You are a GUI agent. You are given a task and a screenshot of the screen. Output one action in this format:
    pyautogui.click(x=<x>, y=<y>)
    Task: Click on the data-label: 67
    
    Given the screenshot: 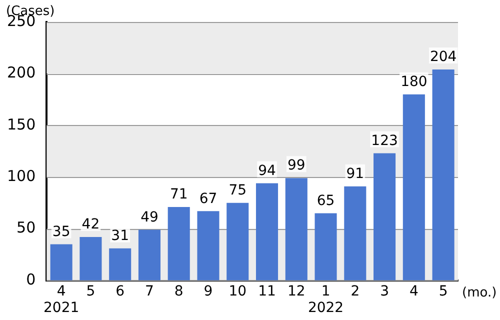 What is the action you would take?
    pyautogui.click(x=208, y=198)
    